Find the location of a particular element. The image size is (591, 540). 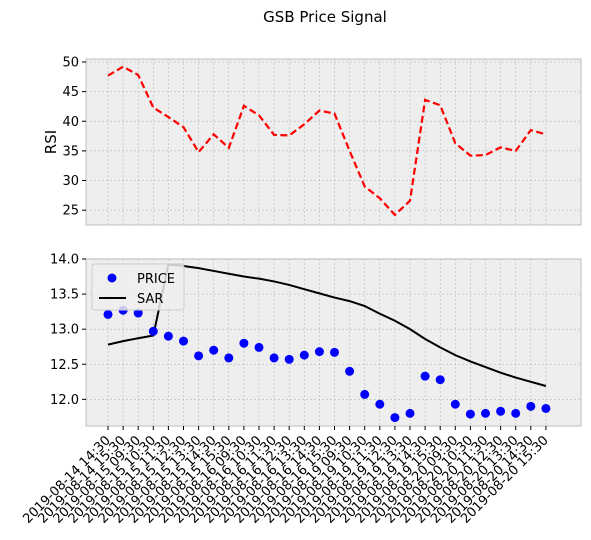

rsi-y-axis: 25 30 35 40 45 50 is located at coordinates (74, 137).